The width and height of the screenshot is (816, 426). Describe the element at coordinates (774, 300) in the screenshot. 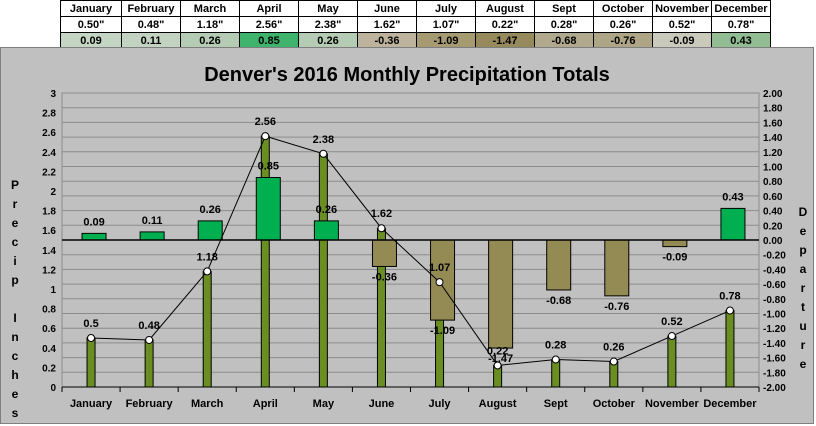

I see `y-tick-label-right: -0.80` at that location.